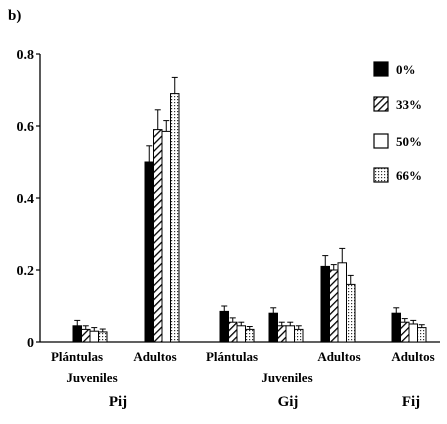 The height and width of the screenshot is (424, 447). Describe the element at coordinates (30, 343) in the screenshot. I see `y-tick-label: 0` at that location.